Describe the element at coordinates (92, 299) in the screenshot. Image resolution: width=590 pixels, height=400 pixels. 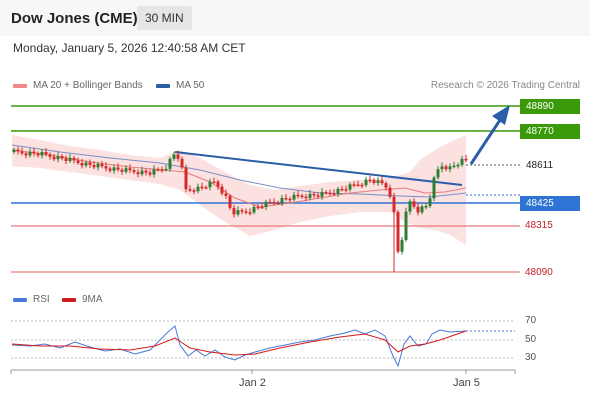
I see `legend-rsi-9ma-label: 9MA` at that location.